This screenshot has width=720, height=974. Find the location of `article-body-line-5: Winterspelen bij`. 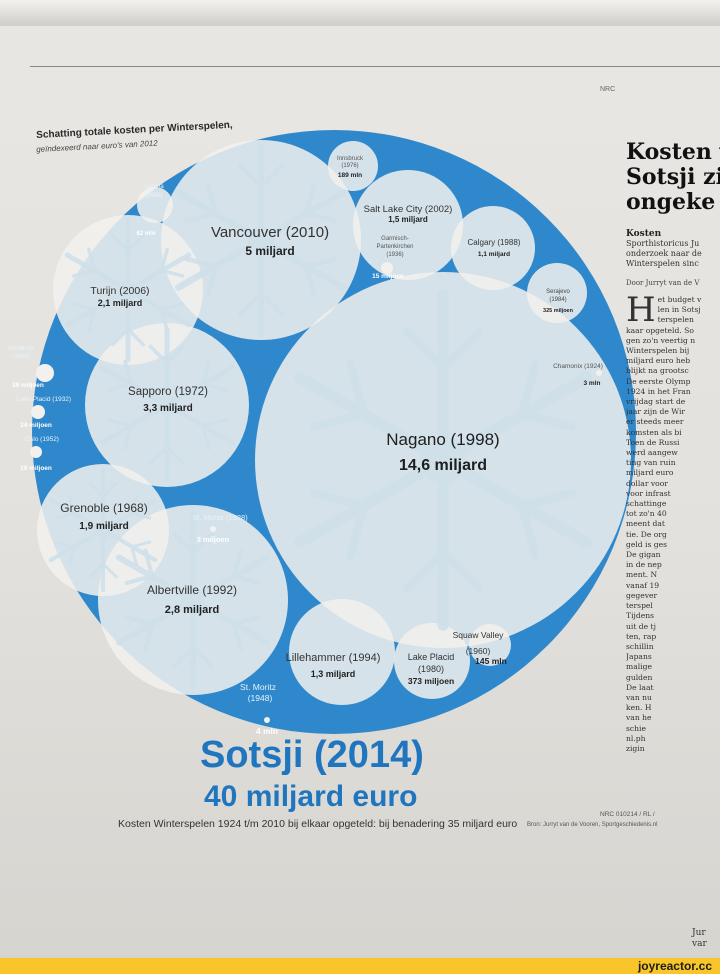

article-body-line-5: Winterspelen bij is located at coordinates (658, 351).